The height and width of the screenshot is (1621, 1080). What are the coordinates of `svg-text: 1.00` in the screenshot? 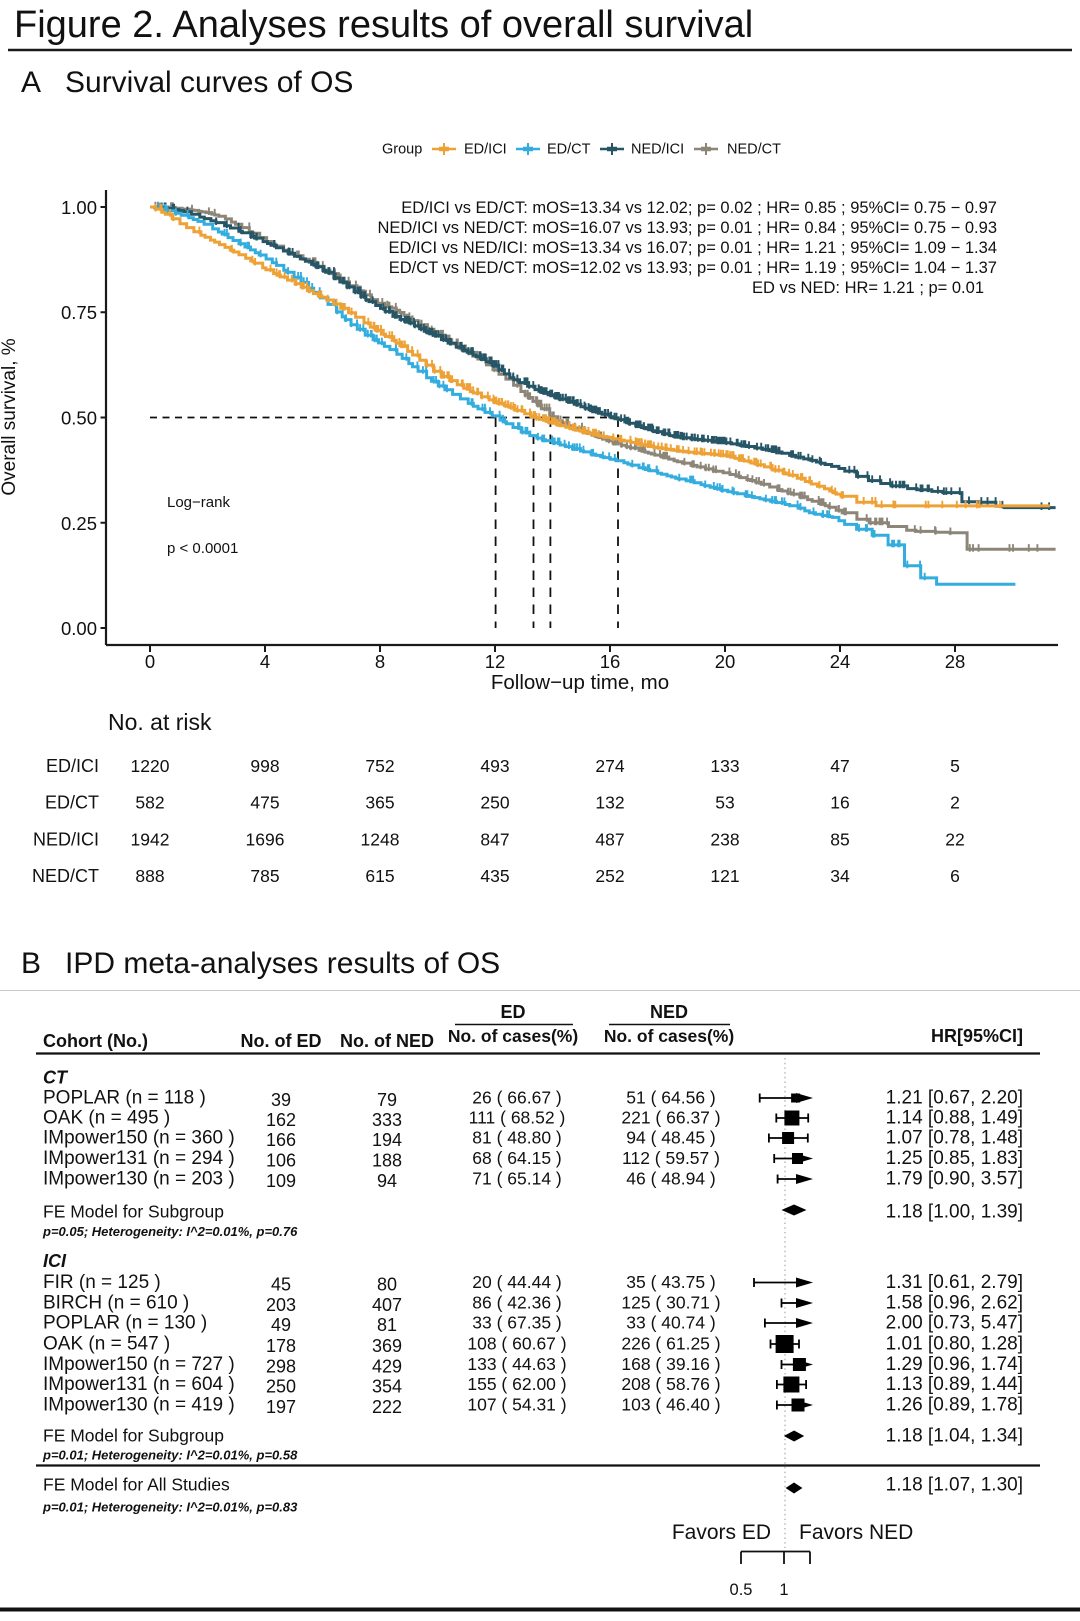 It's located at (79, 207).